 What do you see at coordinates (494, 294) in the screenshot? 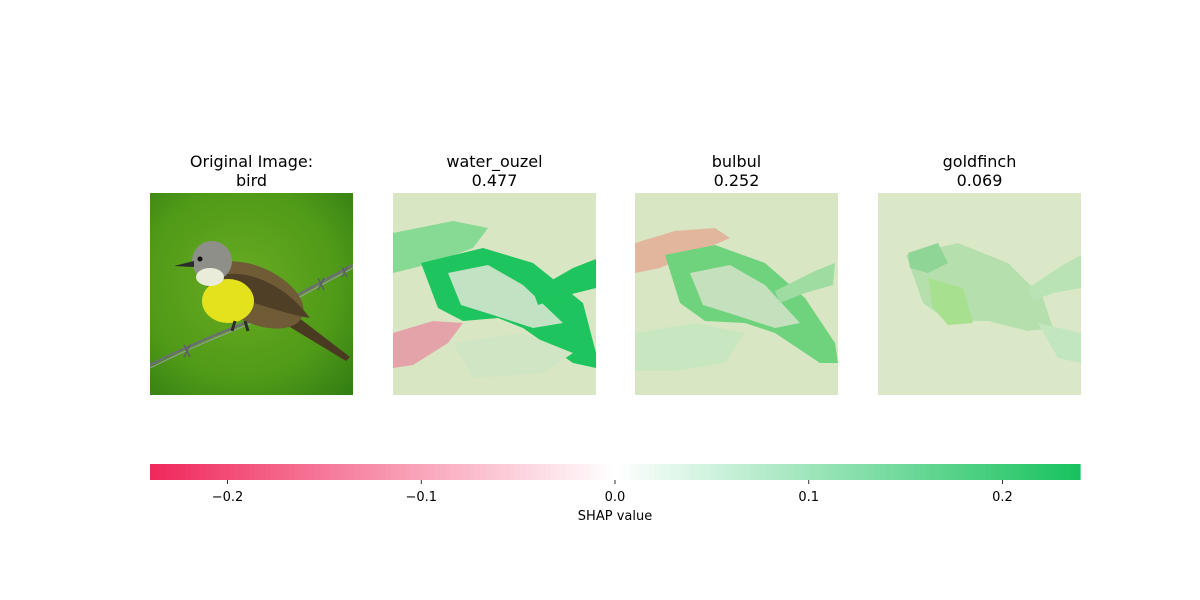
I see `shap-map-water-ouzel` at bounding box center [494, 294].